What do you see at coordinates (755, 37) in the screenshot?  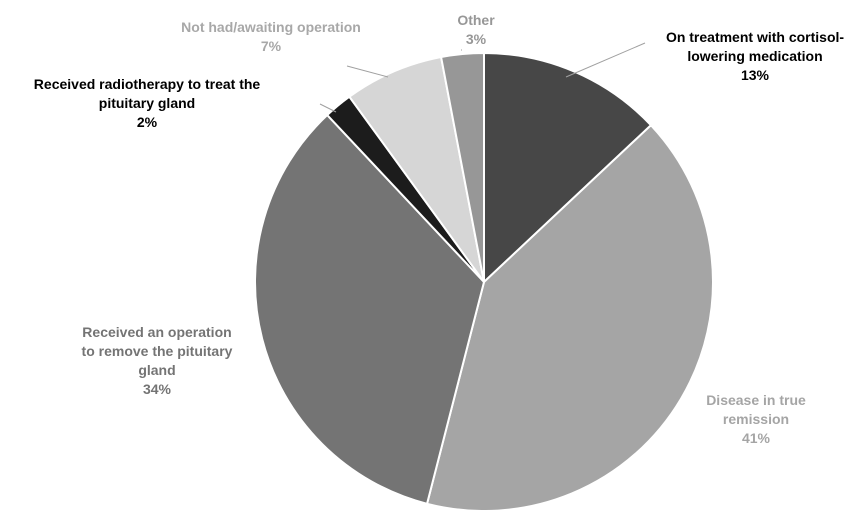 I see `slice-label-line: On treatment with cortisol-` at bounding box center [755, 37].